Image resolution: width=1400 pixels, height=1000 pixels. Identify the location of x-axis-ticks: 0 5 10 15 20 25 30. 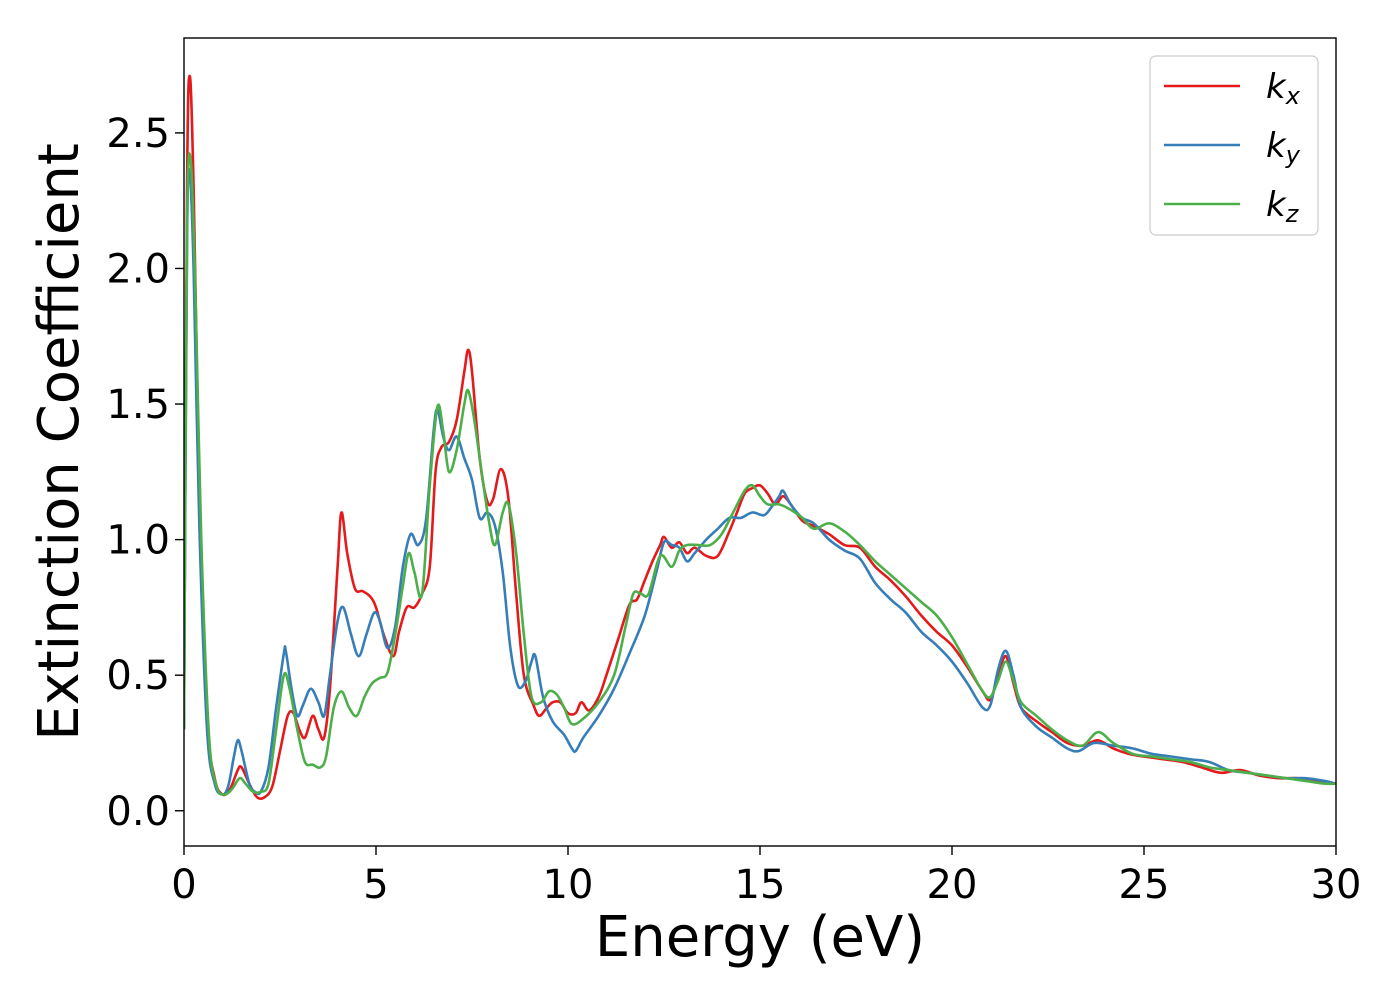
(766, 877).